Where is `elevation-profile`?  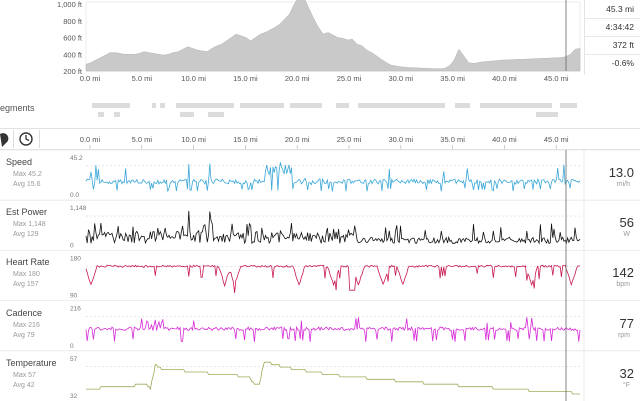 elevation-profile is located at coordinates (333, 36).